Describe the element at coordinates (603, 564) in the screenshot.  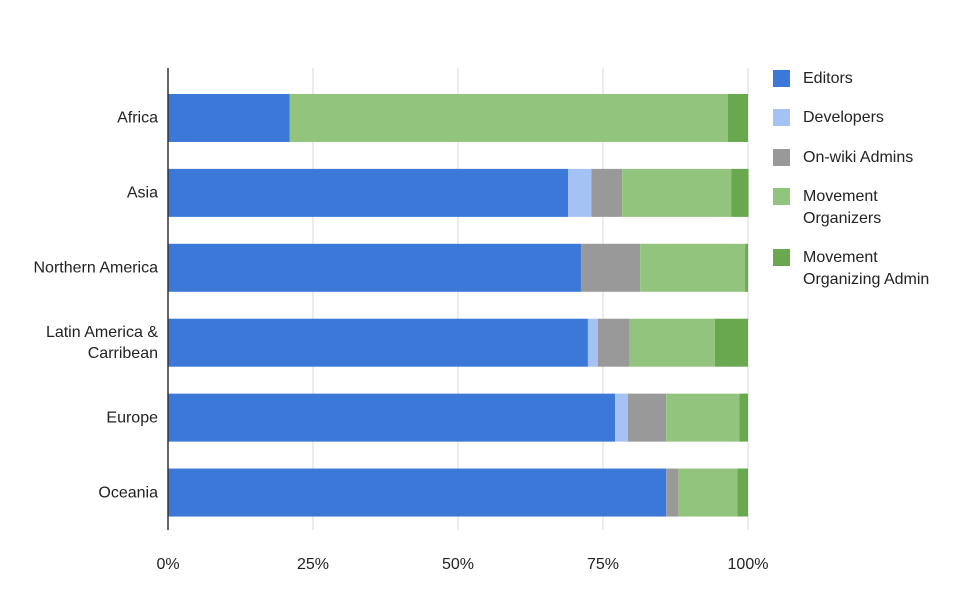
I see `x-tick-label: 75%` at that location.